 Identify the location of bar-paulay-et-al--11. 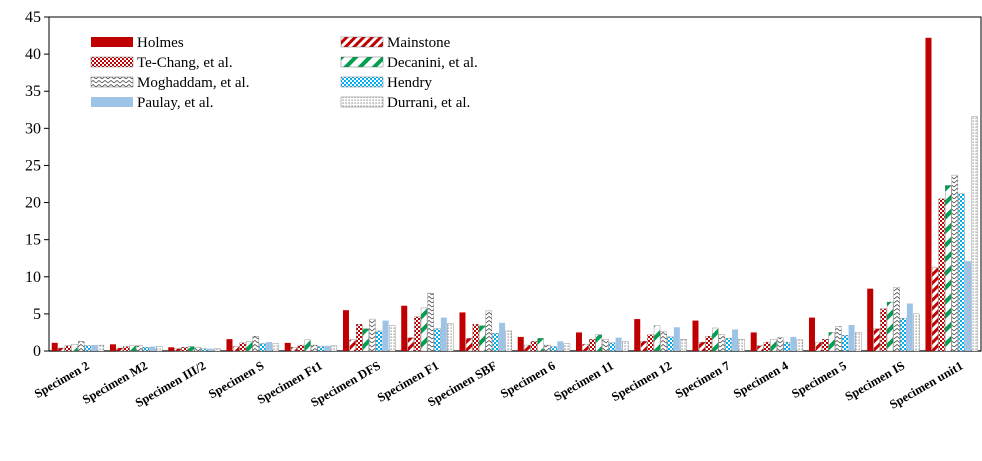
(735, 340).